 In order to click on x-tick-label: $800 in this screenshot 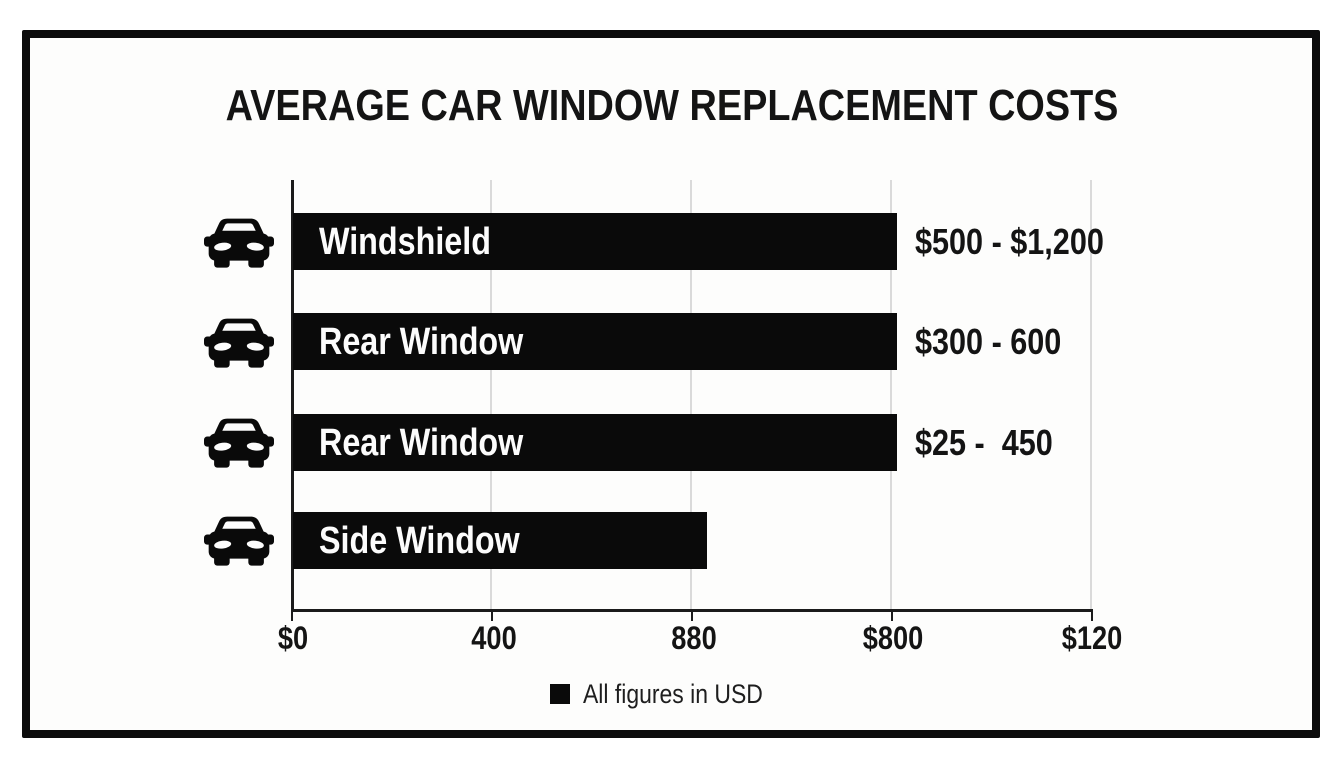, I will do `click(892, 638)`.